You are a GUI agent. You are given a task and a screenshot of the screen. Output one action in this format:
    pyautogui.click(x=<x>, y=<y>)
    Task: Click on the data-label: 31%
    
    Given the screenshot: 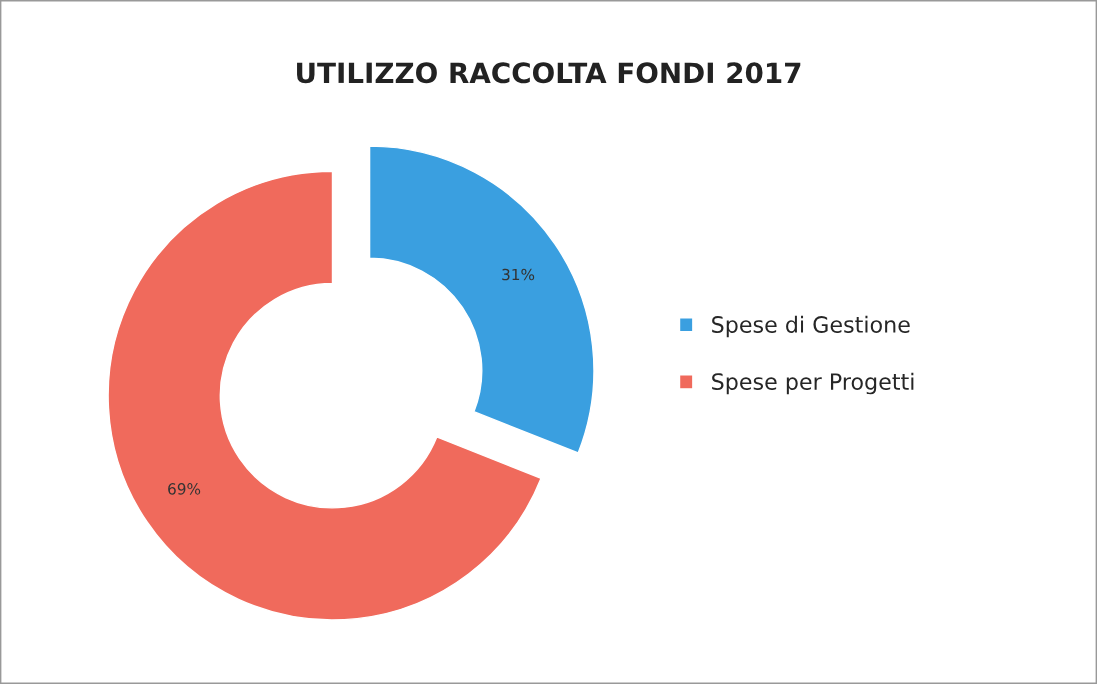 What is the action you would take?
    pyautogui.click(x=518, y=274)
    